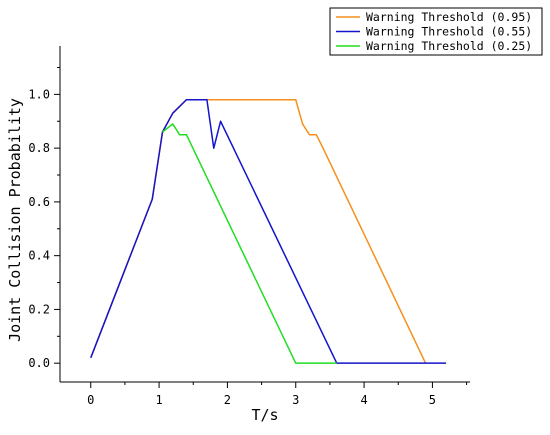 The height and width of the screenshot is (435, 550). What do you see at coordinates (295, 400) in the screenshot?
I see `x-tick-label: 3` at bounding box center [295, 400].